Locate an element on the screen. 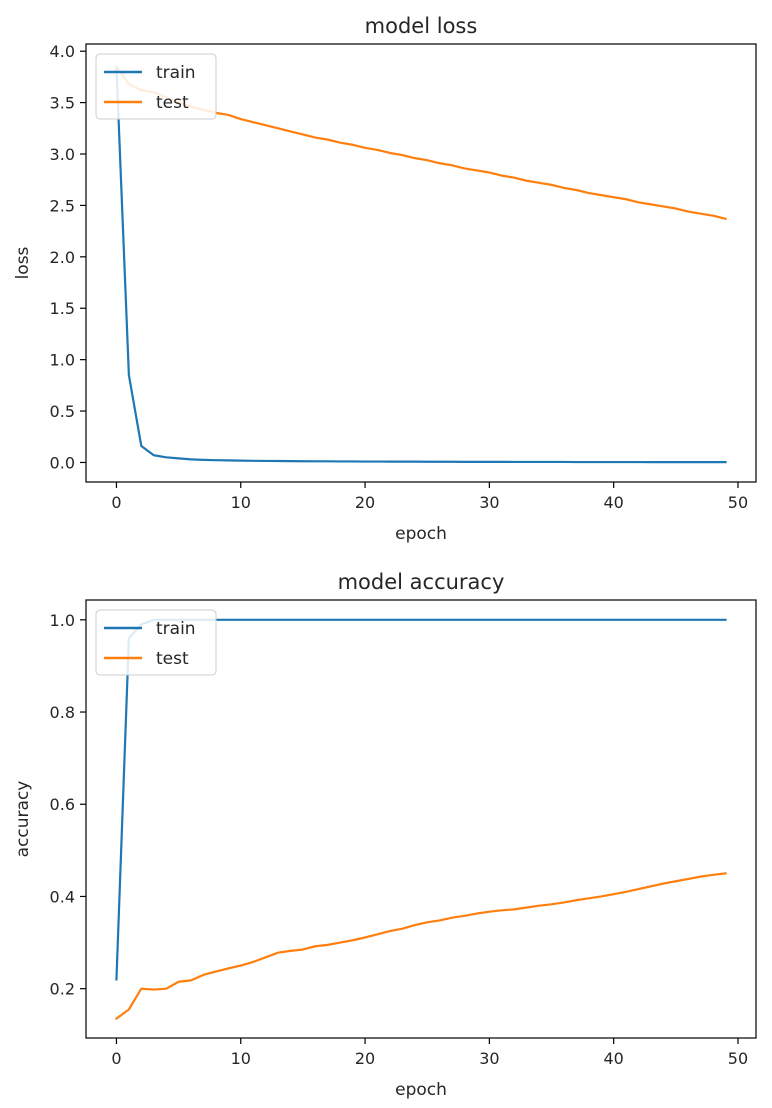  y-tick-label: 3.5 is located at coordinates (62, 103).